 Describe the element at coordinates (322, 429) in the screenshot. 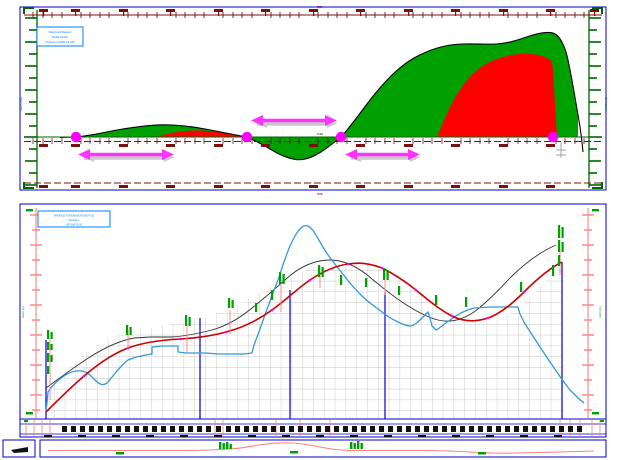

I see `station-labels` at that location.